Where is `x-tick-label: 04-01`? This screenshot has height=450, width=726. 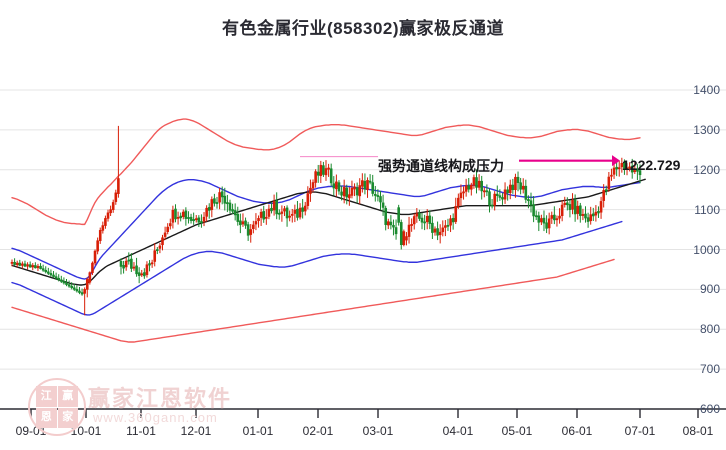 x-tick-label: 04-01 is located at coordinates (458, 431).